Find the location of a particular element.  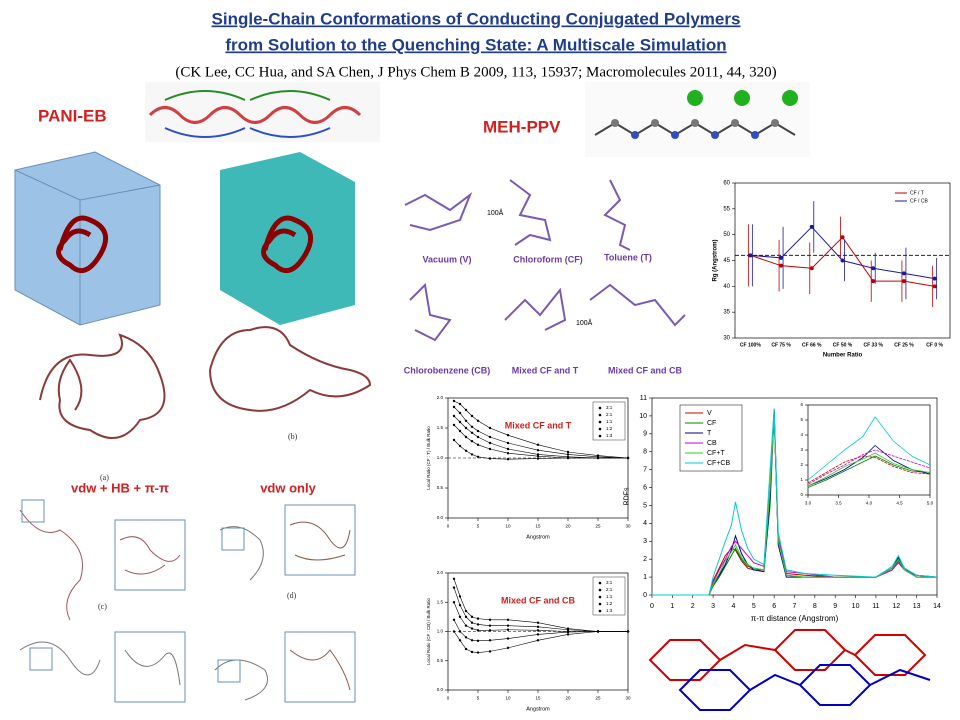

legend-label: 1:1 is located at coordinates (609, 421).